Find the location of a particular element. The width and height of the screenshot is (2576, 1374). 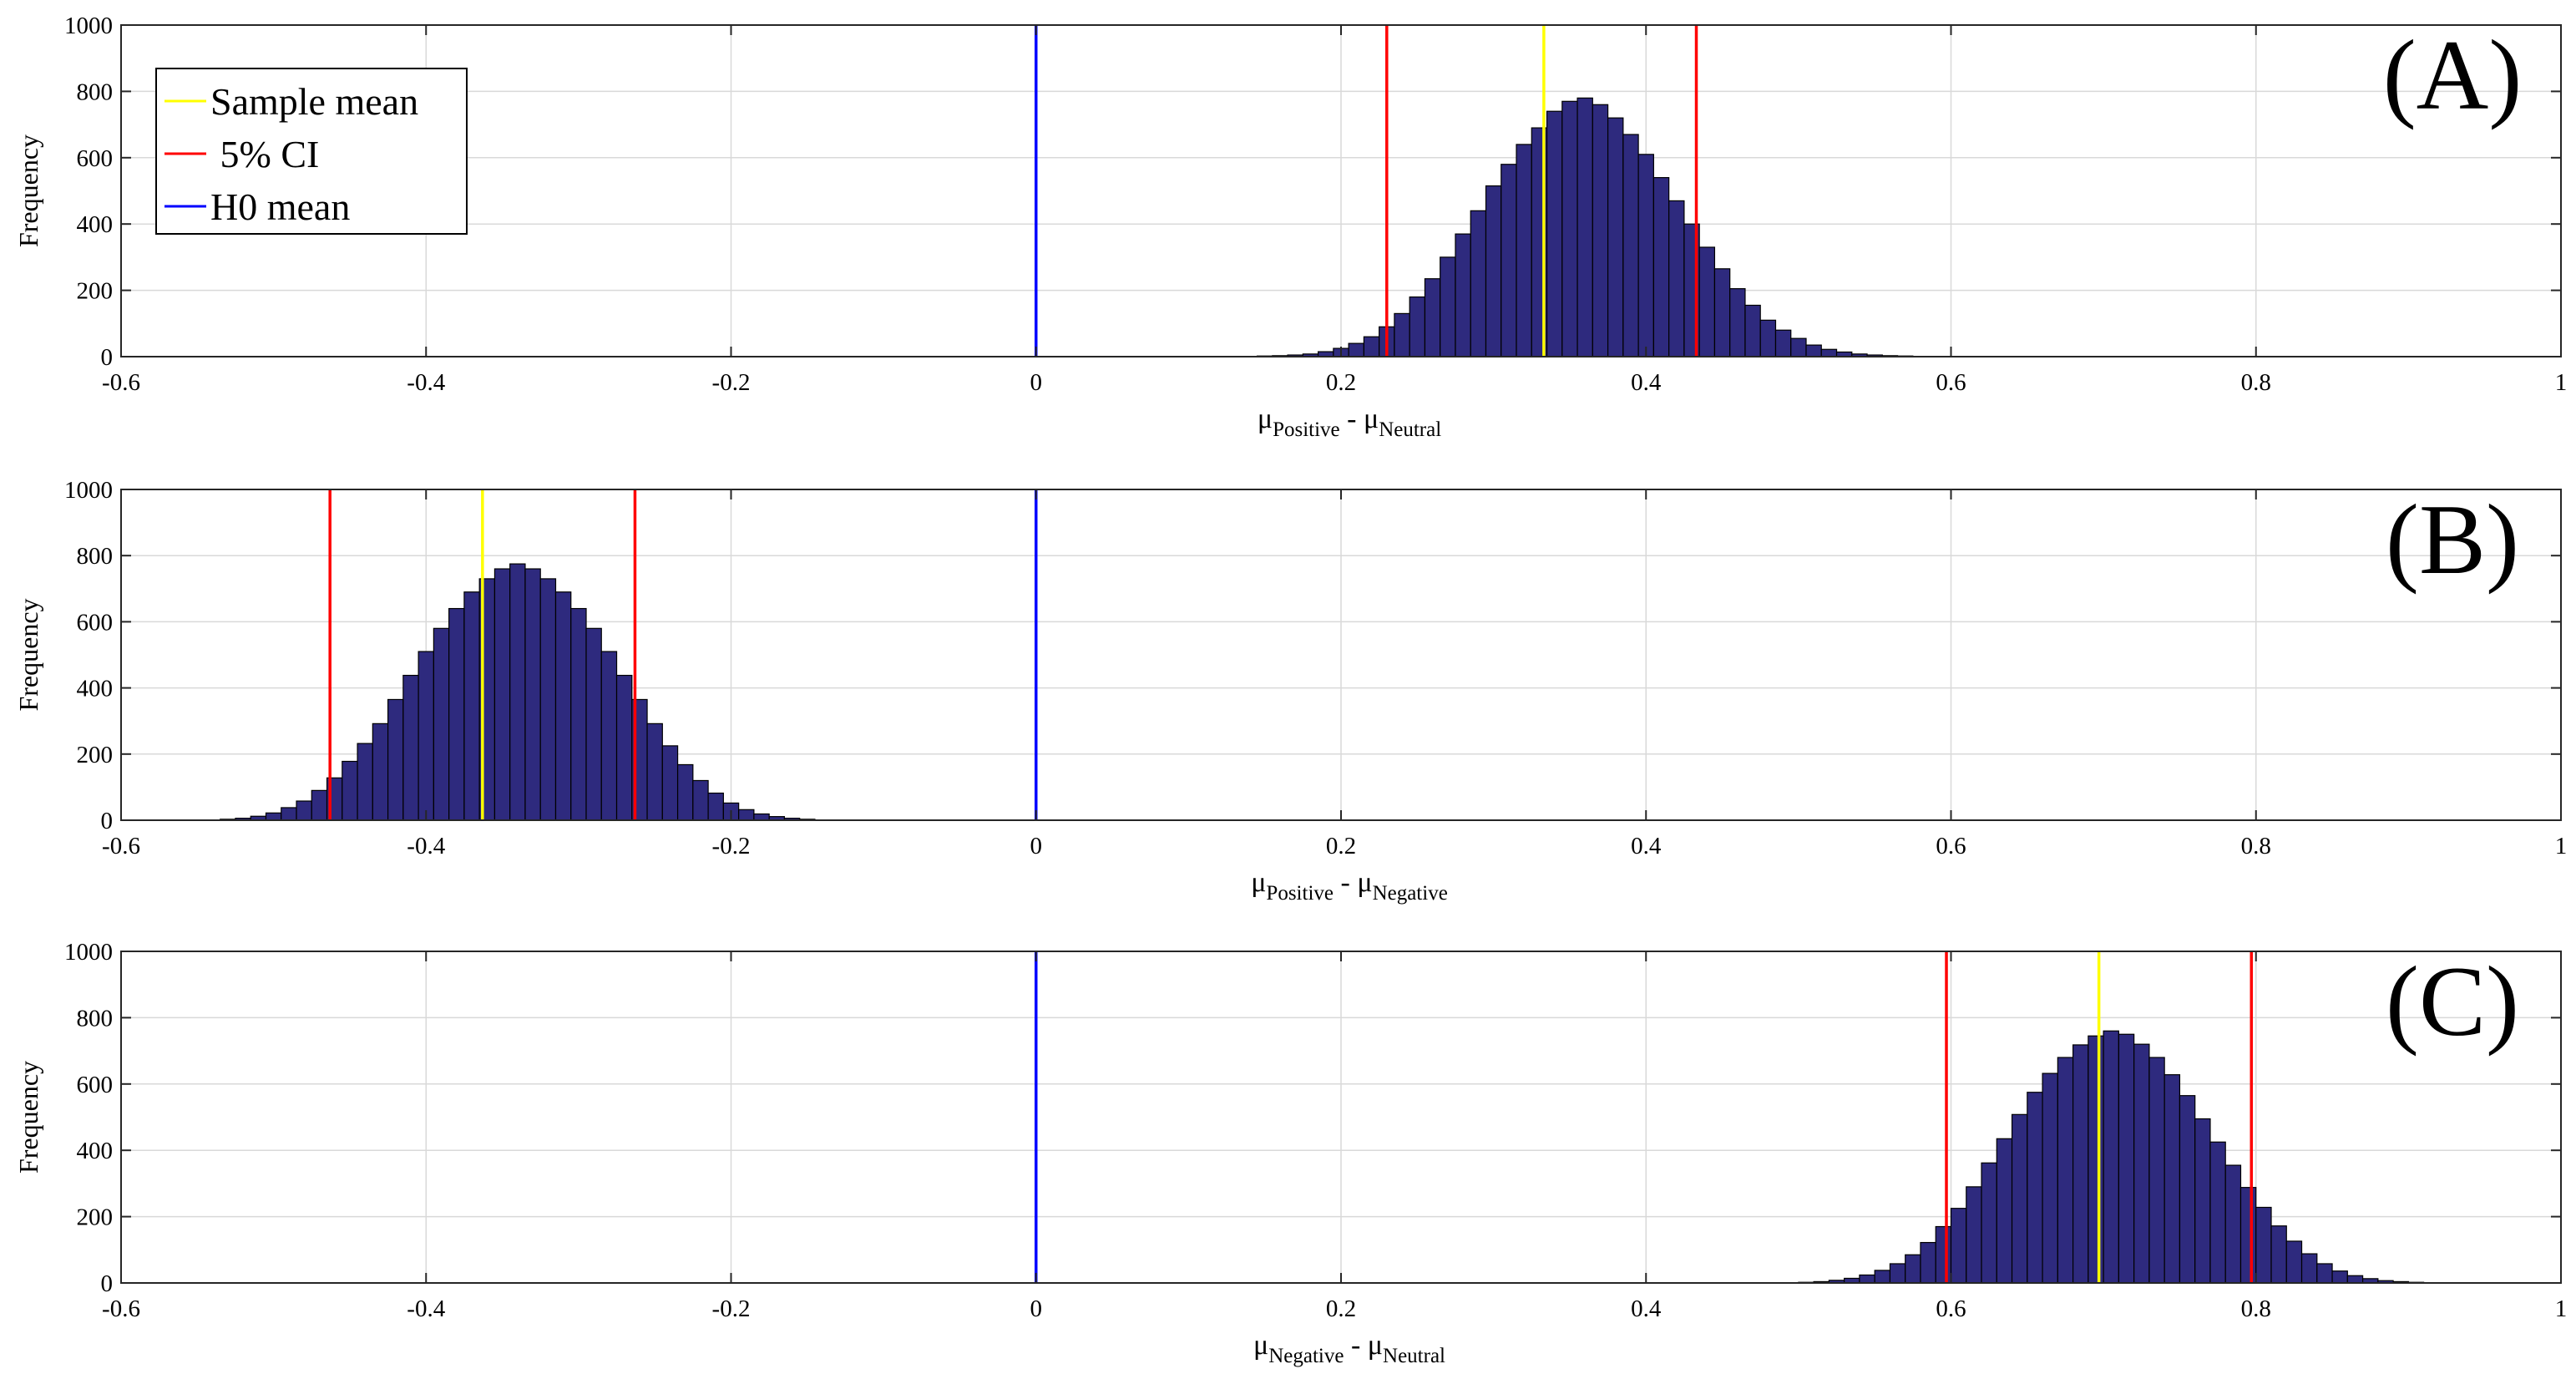

legend-sample-mean-label: Sample mean is located at coordinates (314, 102).